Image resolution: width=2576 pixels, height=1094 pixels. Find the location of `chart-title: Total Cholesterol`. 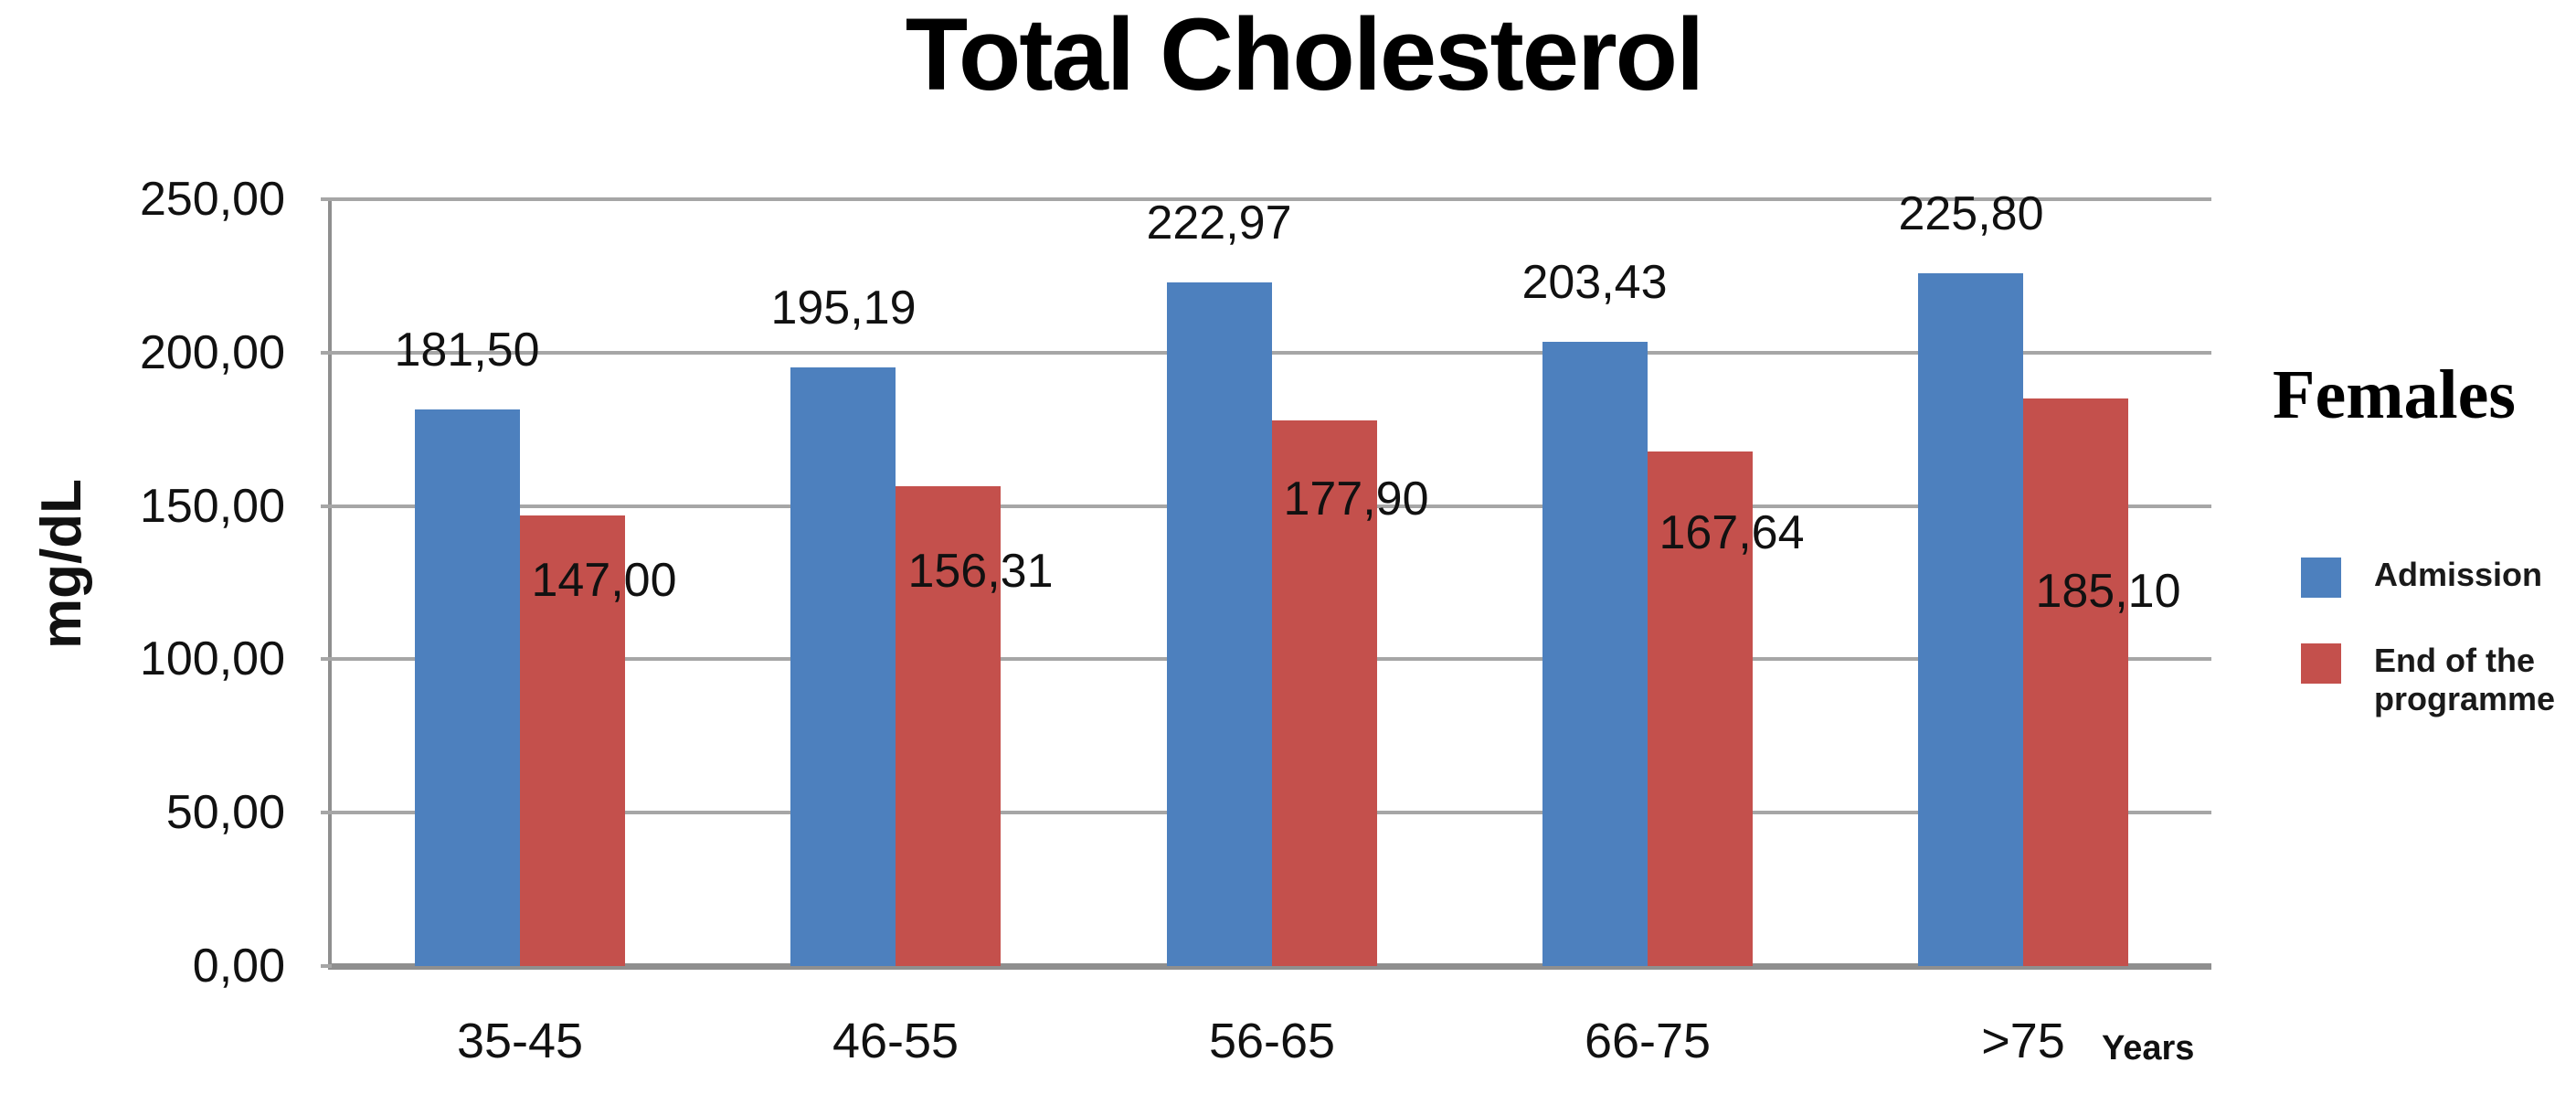

chart-title: Total Cholesterol is located at coordinates (1304, 56).